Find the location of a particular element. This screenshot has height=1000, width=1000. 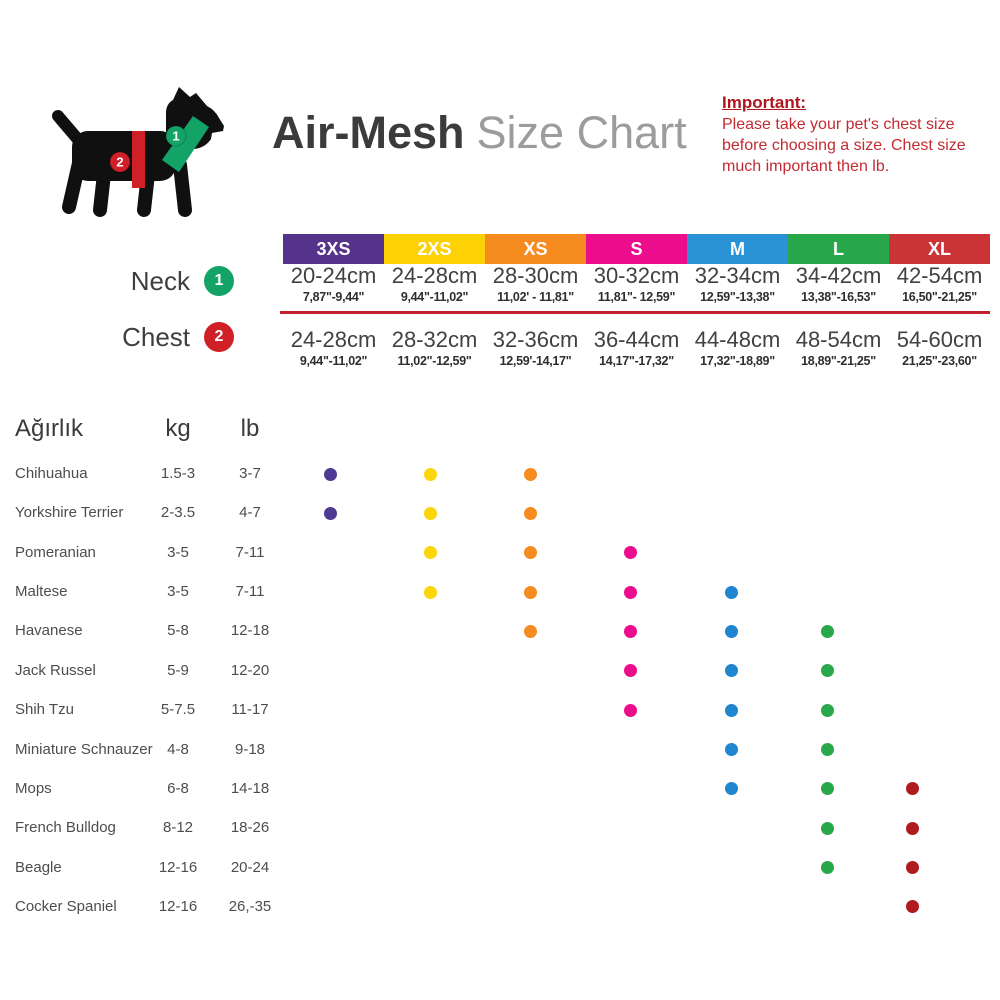

neck-row-label: Neck is located at coordinates (160, 281).